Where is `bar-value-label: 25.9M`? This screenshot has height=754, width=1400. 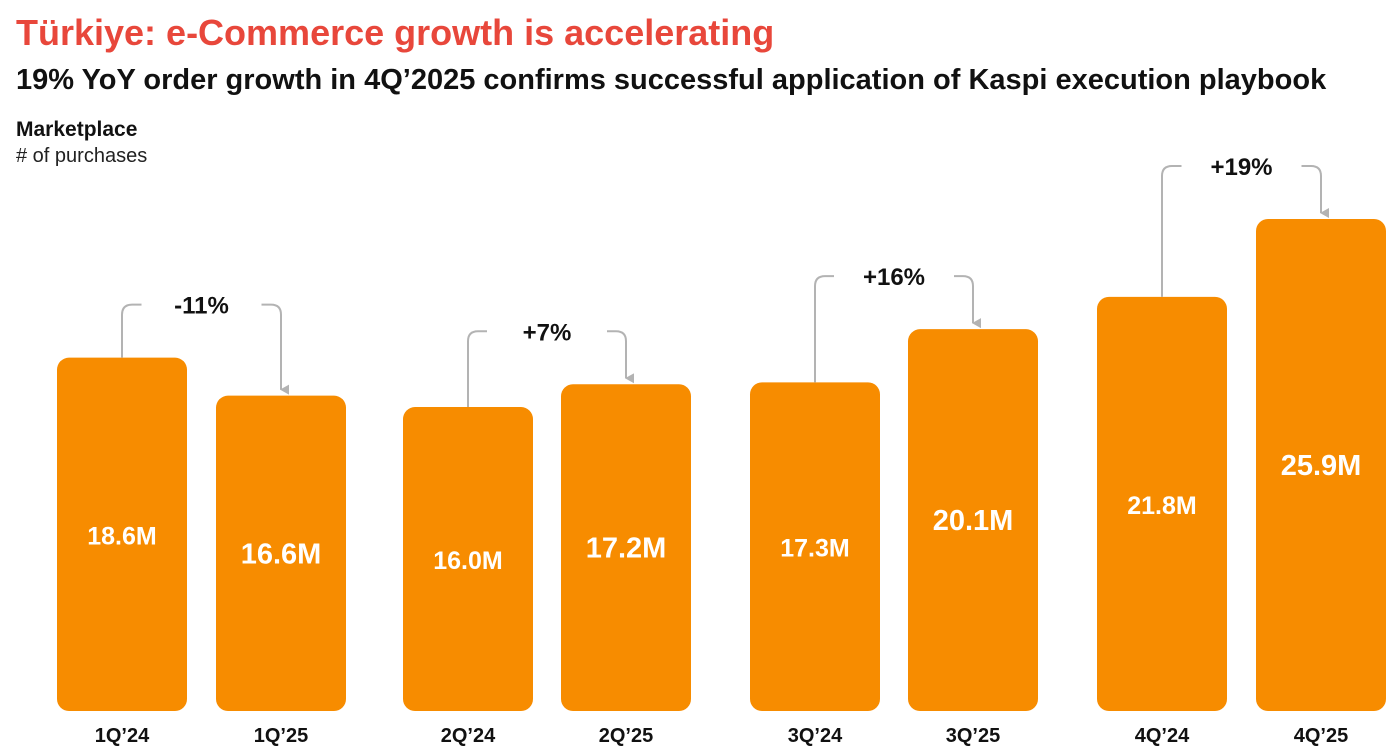 bar-value-label: 25.9M is located at coordinates (1321, 466).